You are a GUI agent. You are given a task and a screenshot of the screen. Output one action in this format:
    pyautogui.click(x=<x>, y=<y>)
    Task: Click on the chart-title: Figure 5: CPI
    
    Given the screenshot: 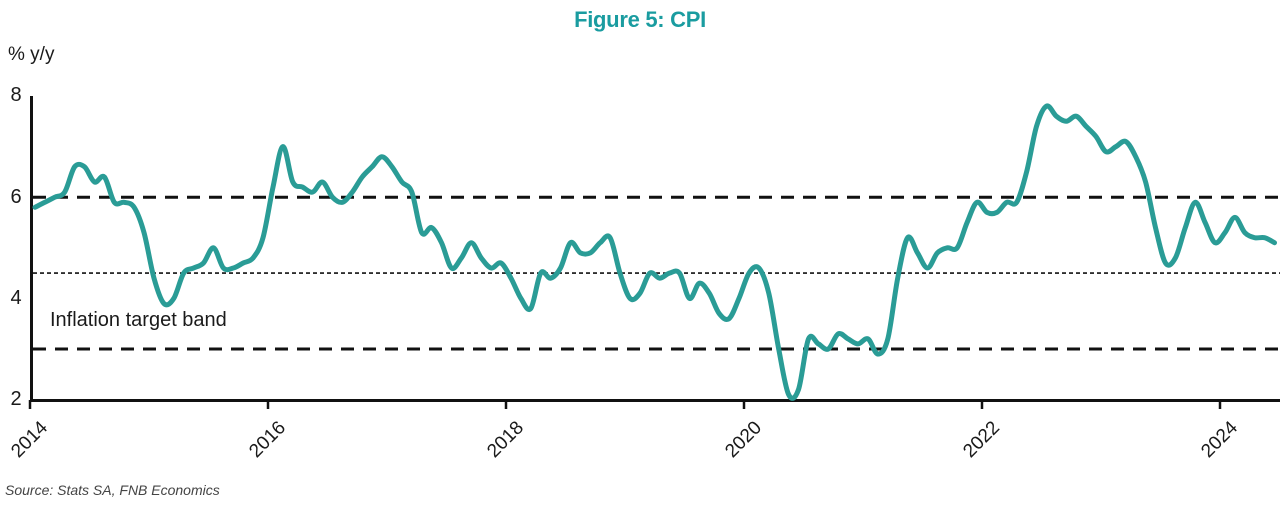 What is the action you would take?
    pyautogui.click(x=640, y=19)
    